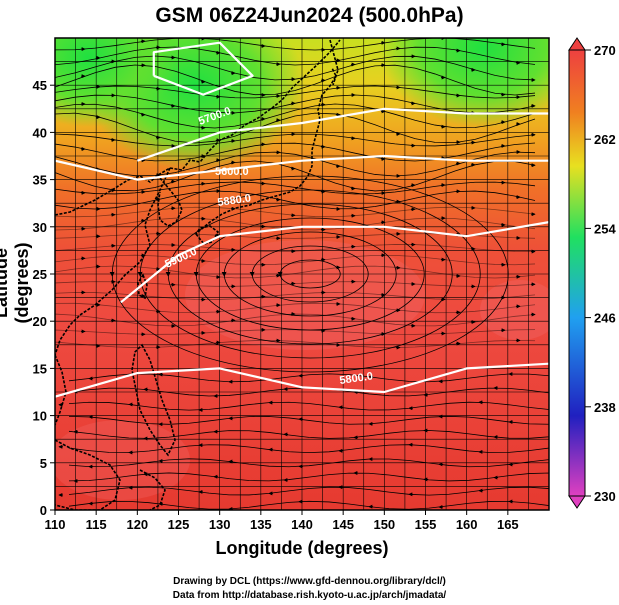 This screenshot has width=619, height=605. Describe the element at coordinates (43, 510) in the screenshot. I see `y-tick-label: 0` at that location.